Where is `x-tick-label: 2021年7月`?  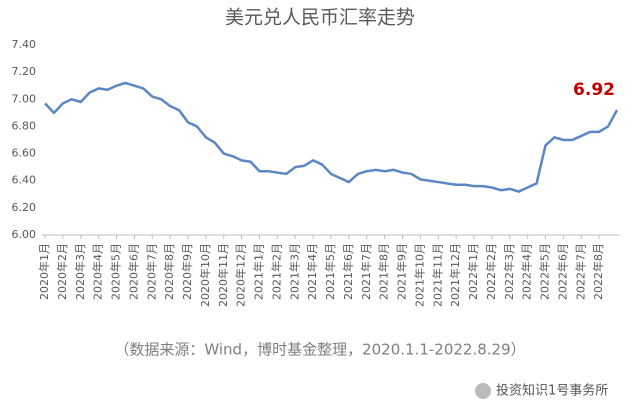
x-tick-label: 2021年7月 is located at coordinates (366, 271).